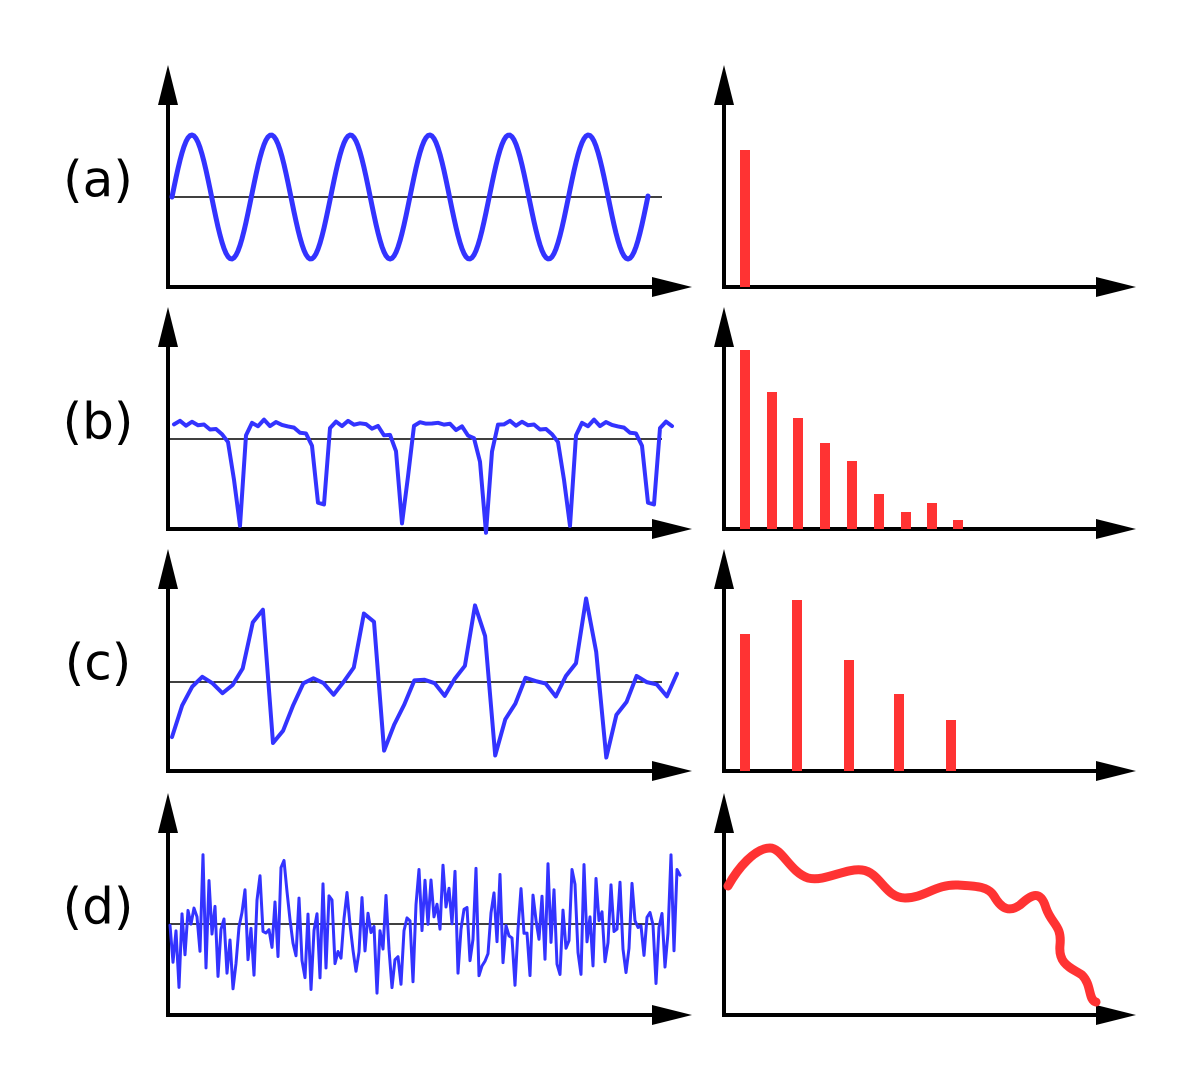  I want to click on row-label: (d), so click(98, 907).